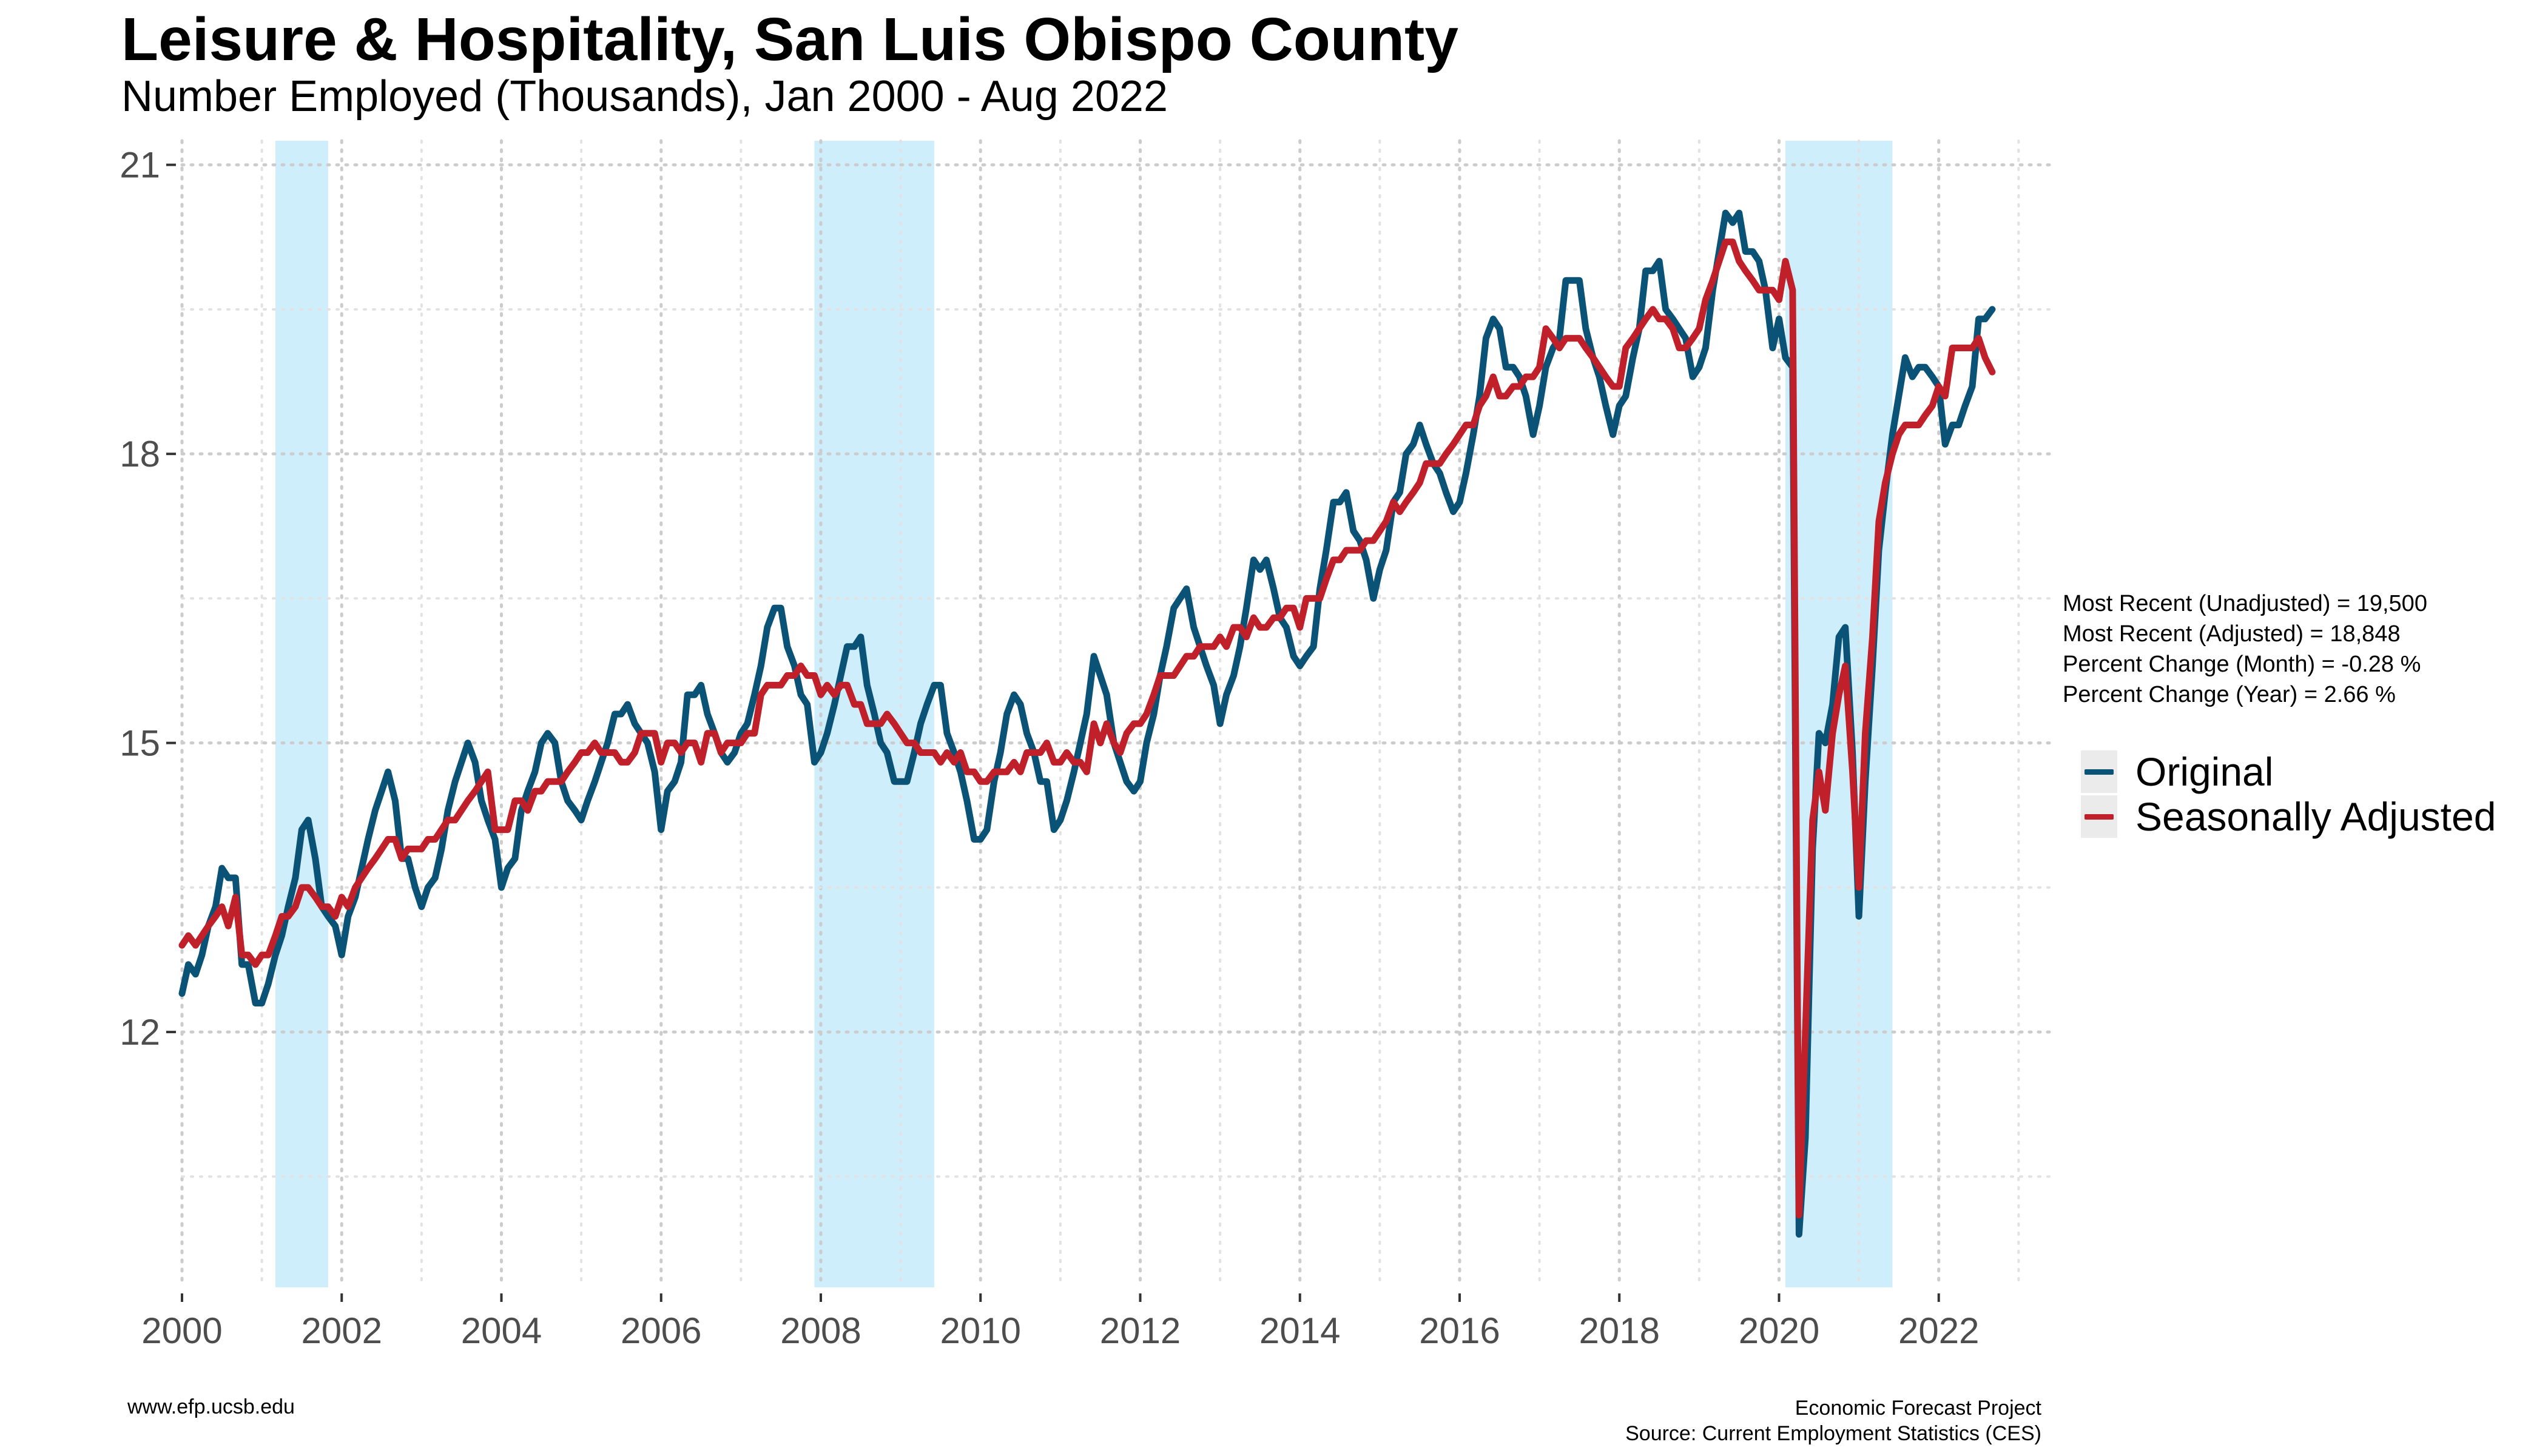 This screenshot has height=1456, width=2548. I want to click on x-tick-label: 2006, so click(661, 1330).